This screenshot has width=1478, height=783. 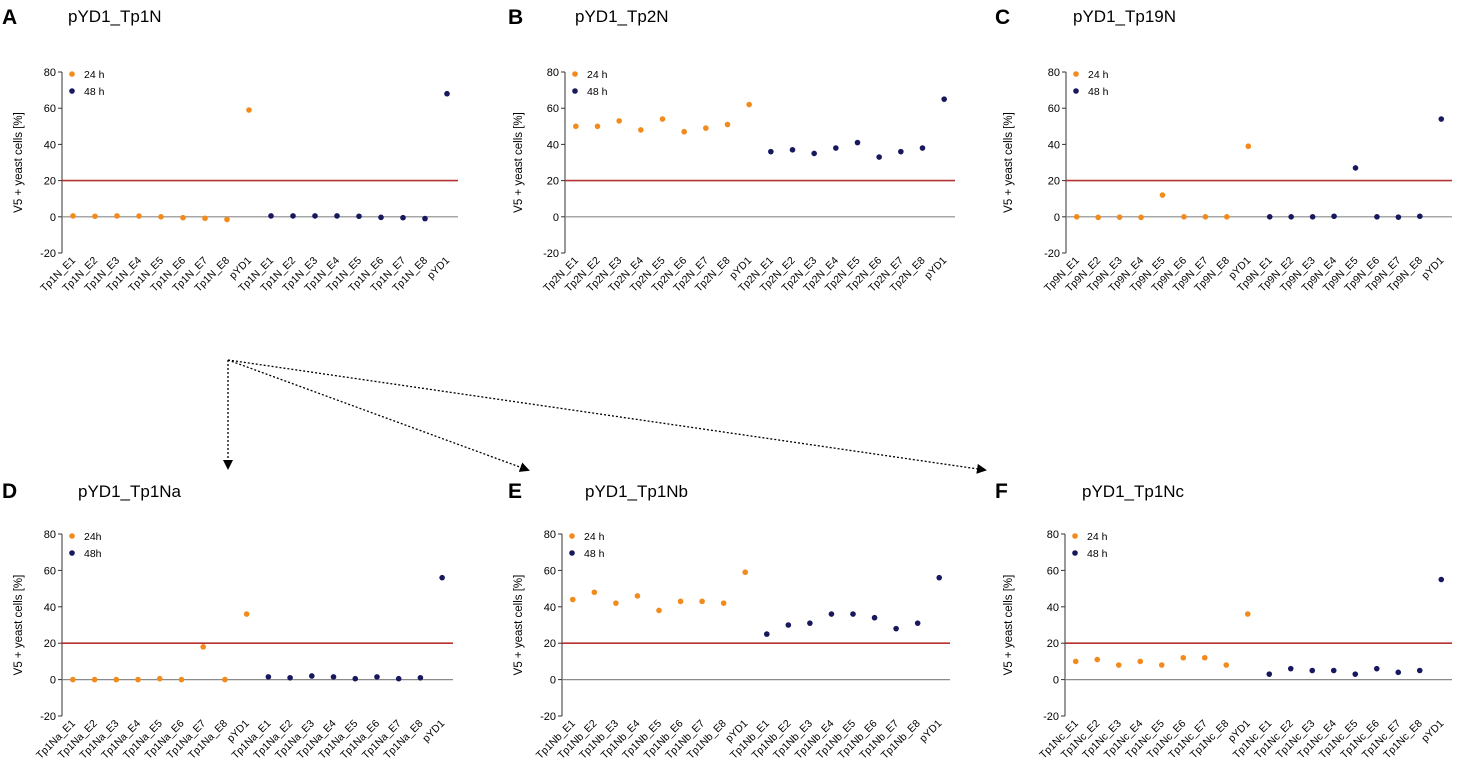 What do you see at coordinates (9, 491) in the screenshot?
I see `panel-letter: D` at bounding box center [9, 491].